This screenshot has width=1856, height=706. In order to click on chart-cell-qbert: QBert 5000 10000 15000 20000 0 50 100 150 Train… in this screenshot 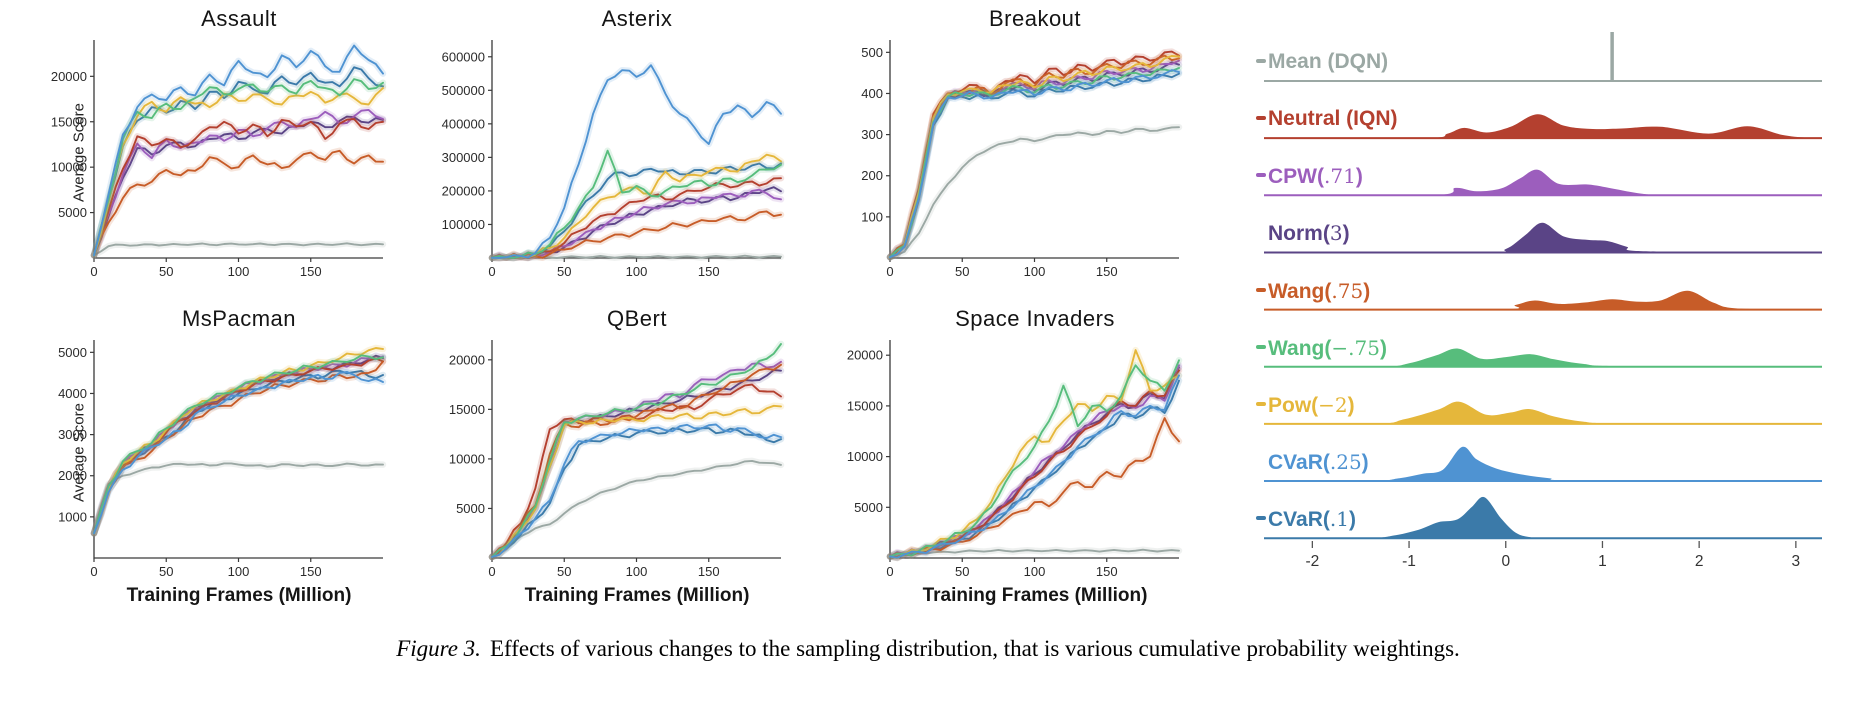, I will do `click(611, 455)`.